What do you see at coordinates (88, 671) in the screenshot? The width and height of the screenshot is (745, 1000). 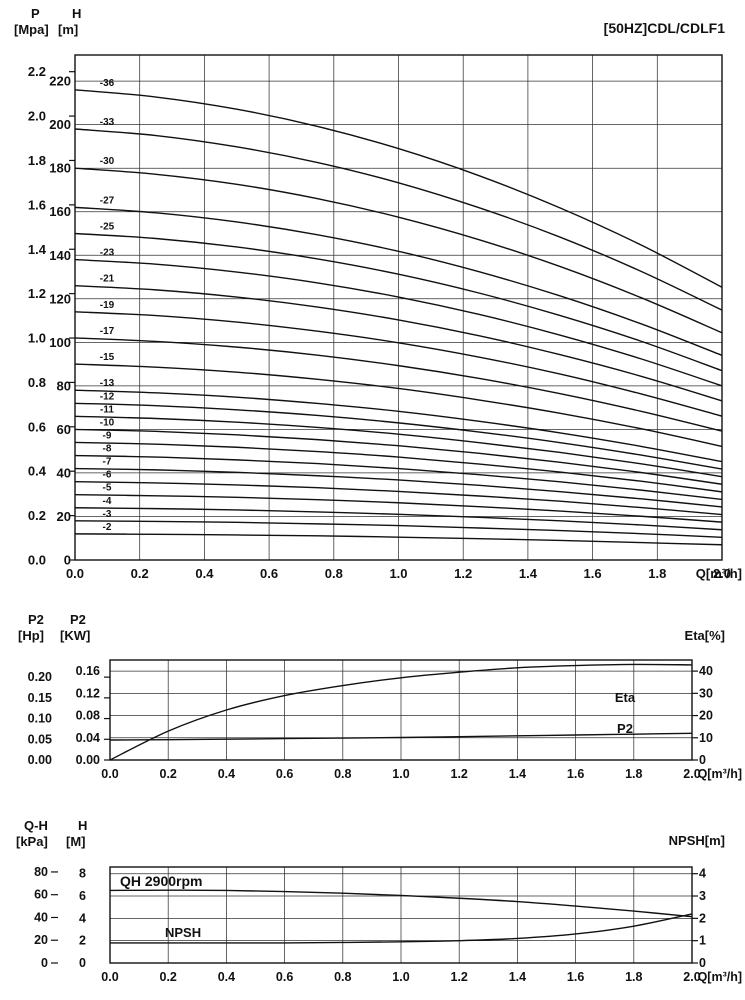 I see `kw-tick-label: 0.16` at bounding box center [88, 671].